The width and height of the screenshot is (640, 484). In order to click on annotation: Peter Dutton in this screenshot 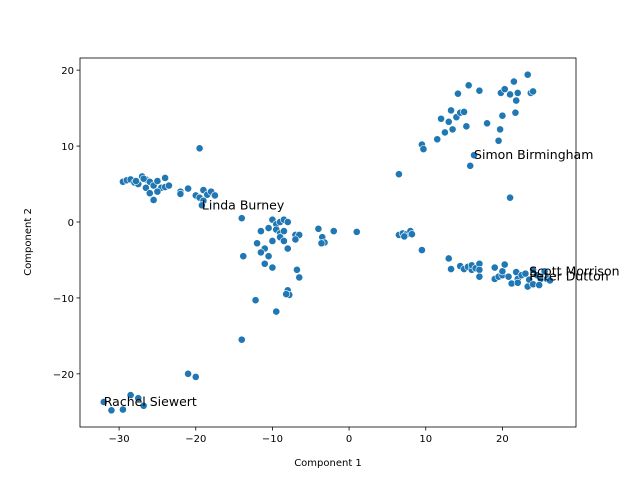, I will do `click(568, 276)`.